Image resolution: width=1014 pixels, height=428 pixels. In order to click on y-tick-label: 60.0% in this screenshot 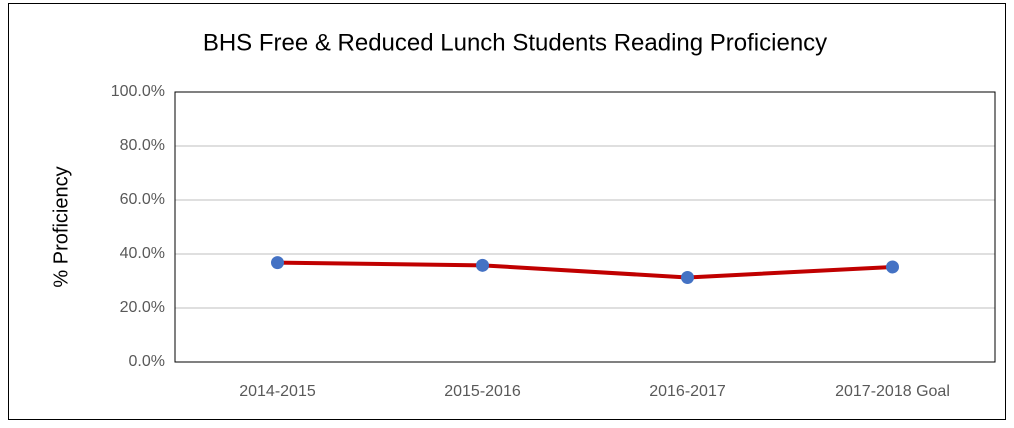, I will do `click(142, 199)`.